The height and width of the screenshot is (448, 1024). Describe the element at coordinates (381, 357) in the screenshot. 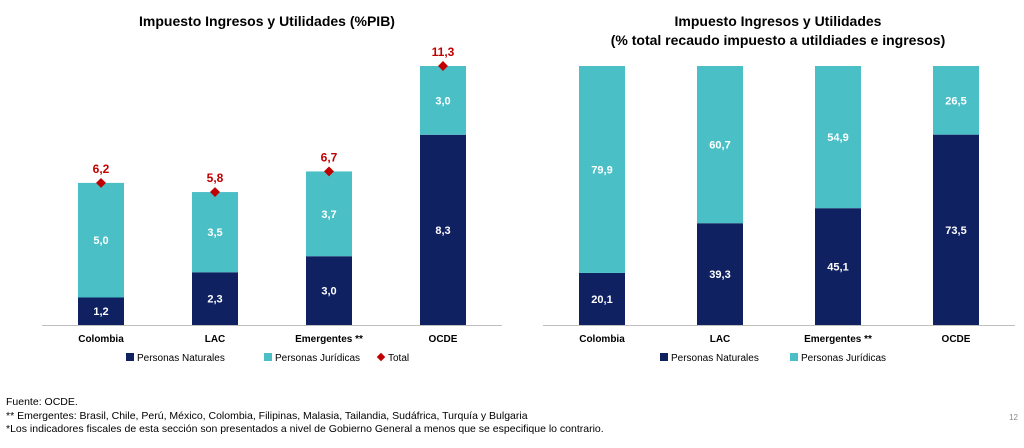

I see `legend-marker-total` at that location.